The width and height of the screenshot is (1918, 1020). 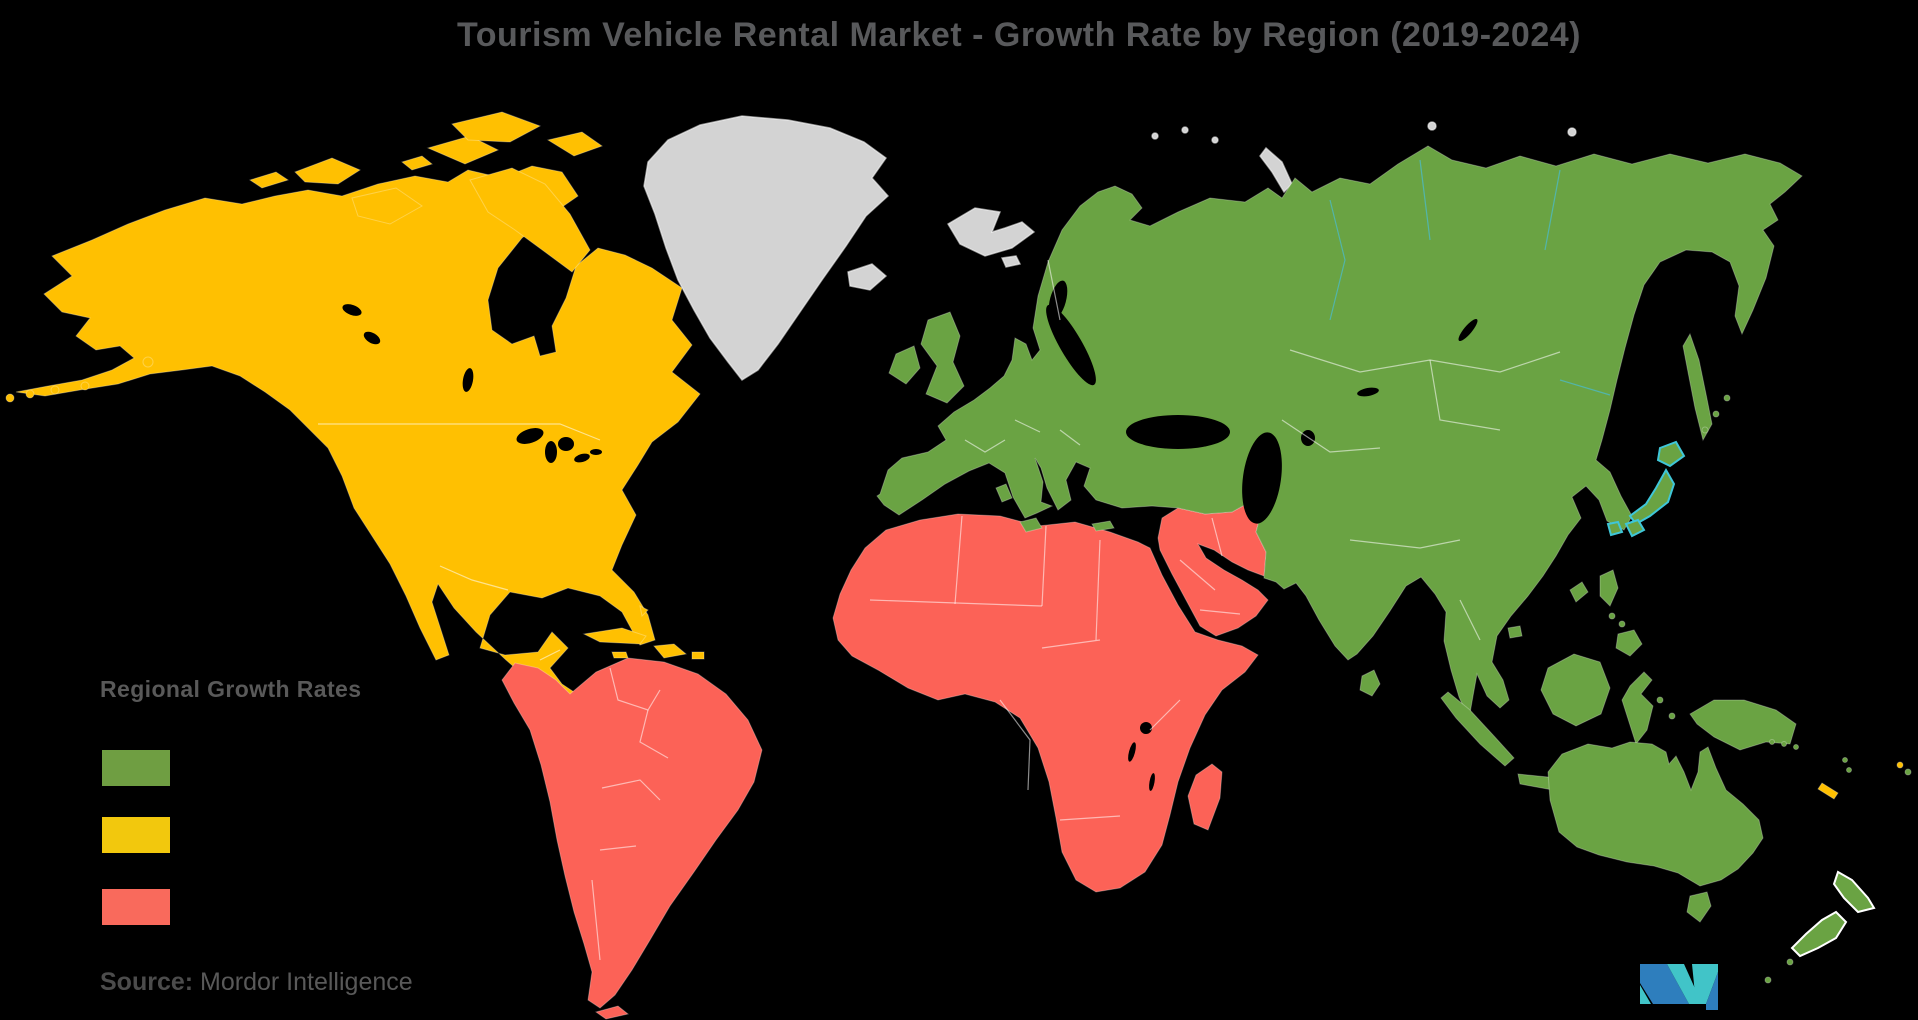 What do you see at coordinates (468, 380) in the screenshot?
I see `lake-winnipeg` at bounding box center [468, 380].